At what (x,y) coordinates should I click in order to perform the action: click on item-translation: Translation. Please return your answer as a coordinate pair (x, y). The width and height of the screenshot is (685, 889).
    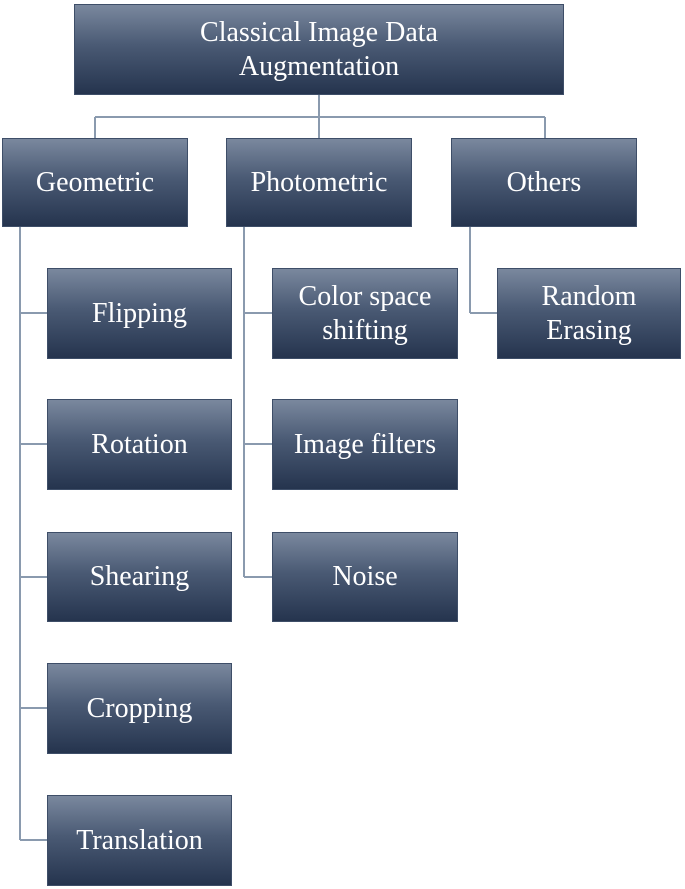
    Looking at the image, I should click on (139, 840).